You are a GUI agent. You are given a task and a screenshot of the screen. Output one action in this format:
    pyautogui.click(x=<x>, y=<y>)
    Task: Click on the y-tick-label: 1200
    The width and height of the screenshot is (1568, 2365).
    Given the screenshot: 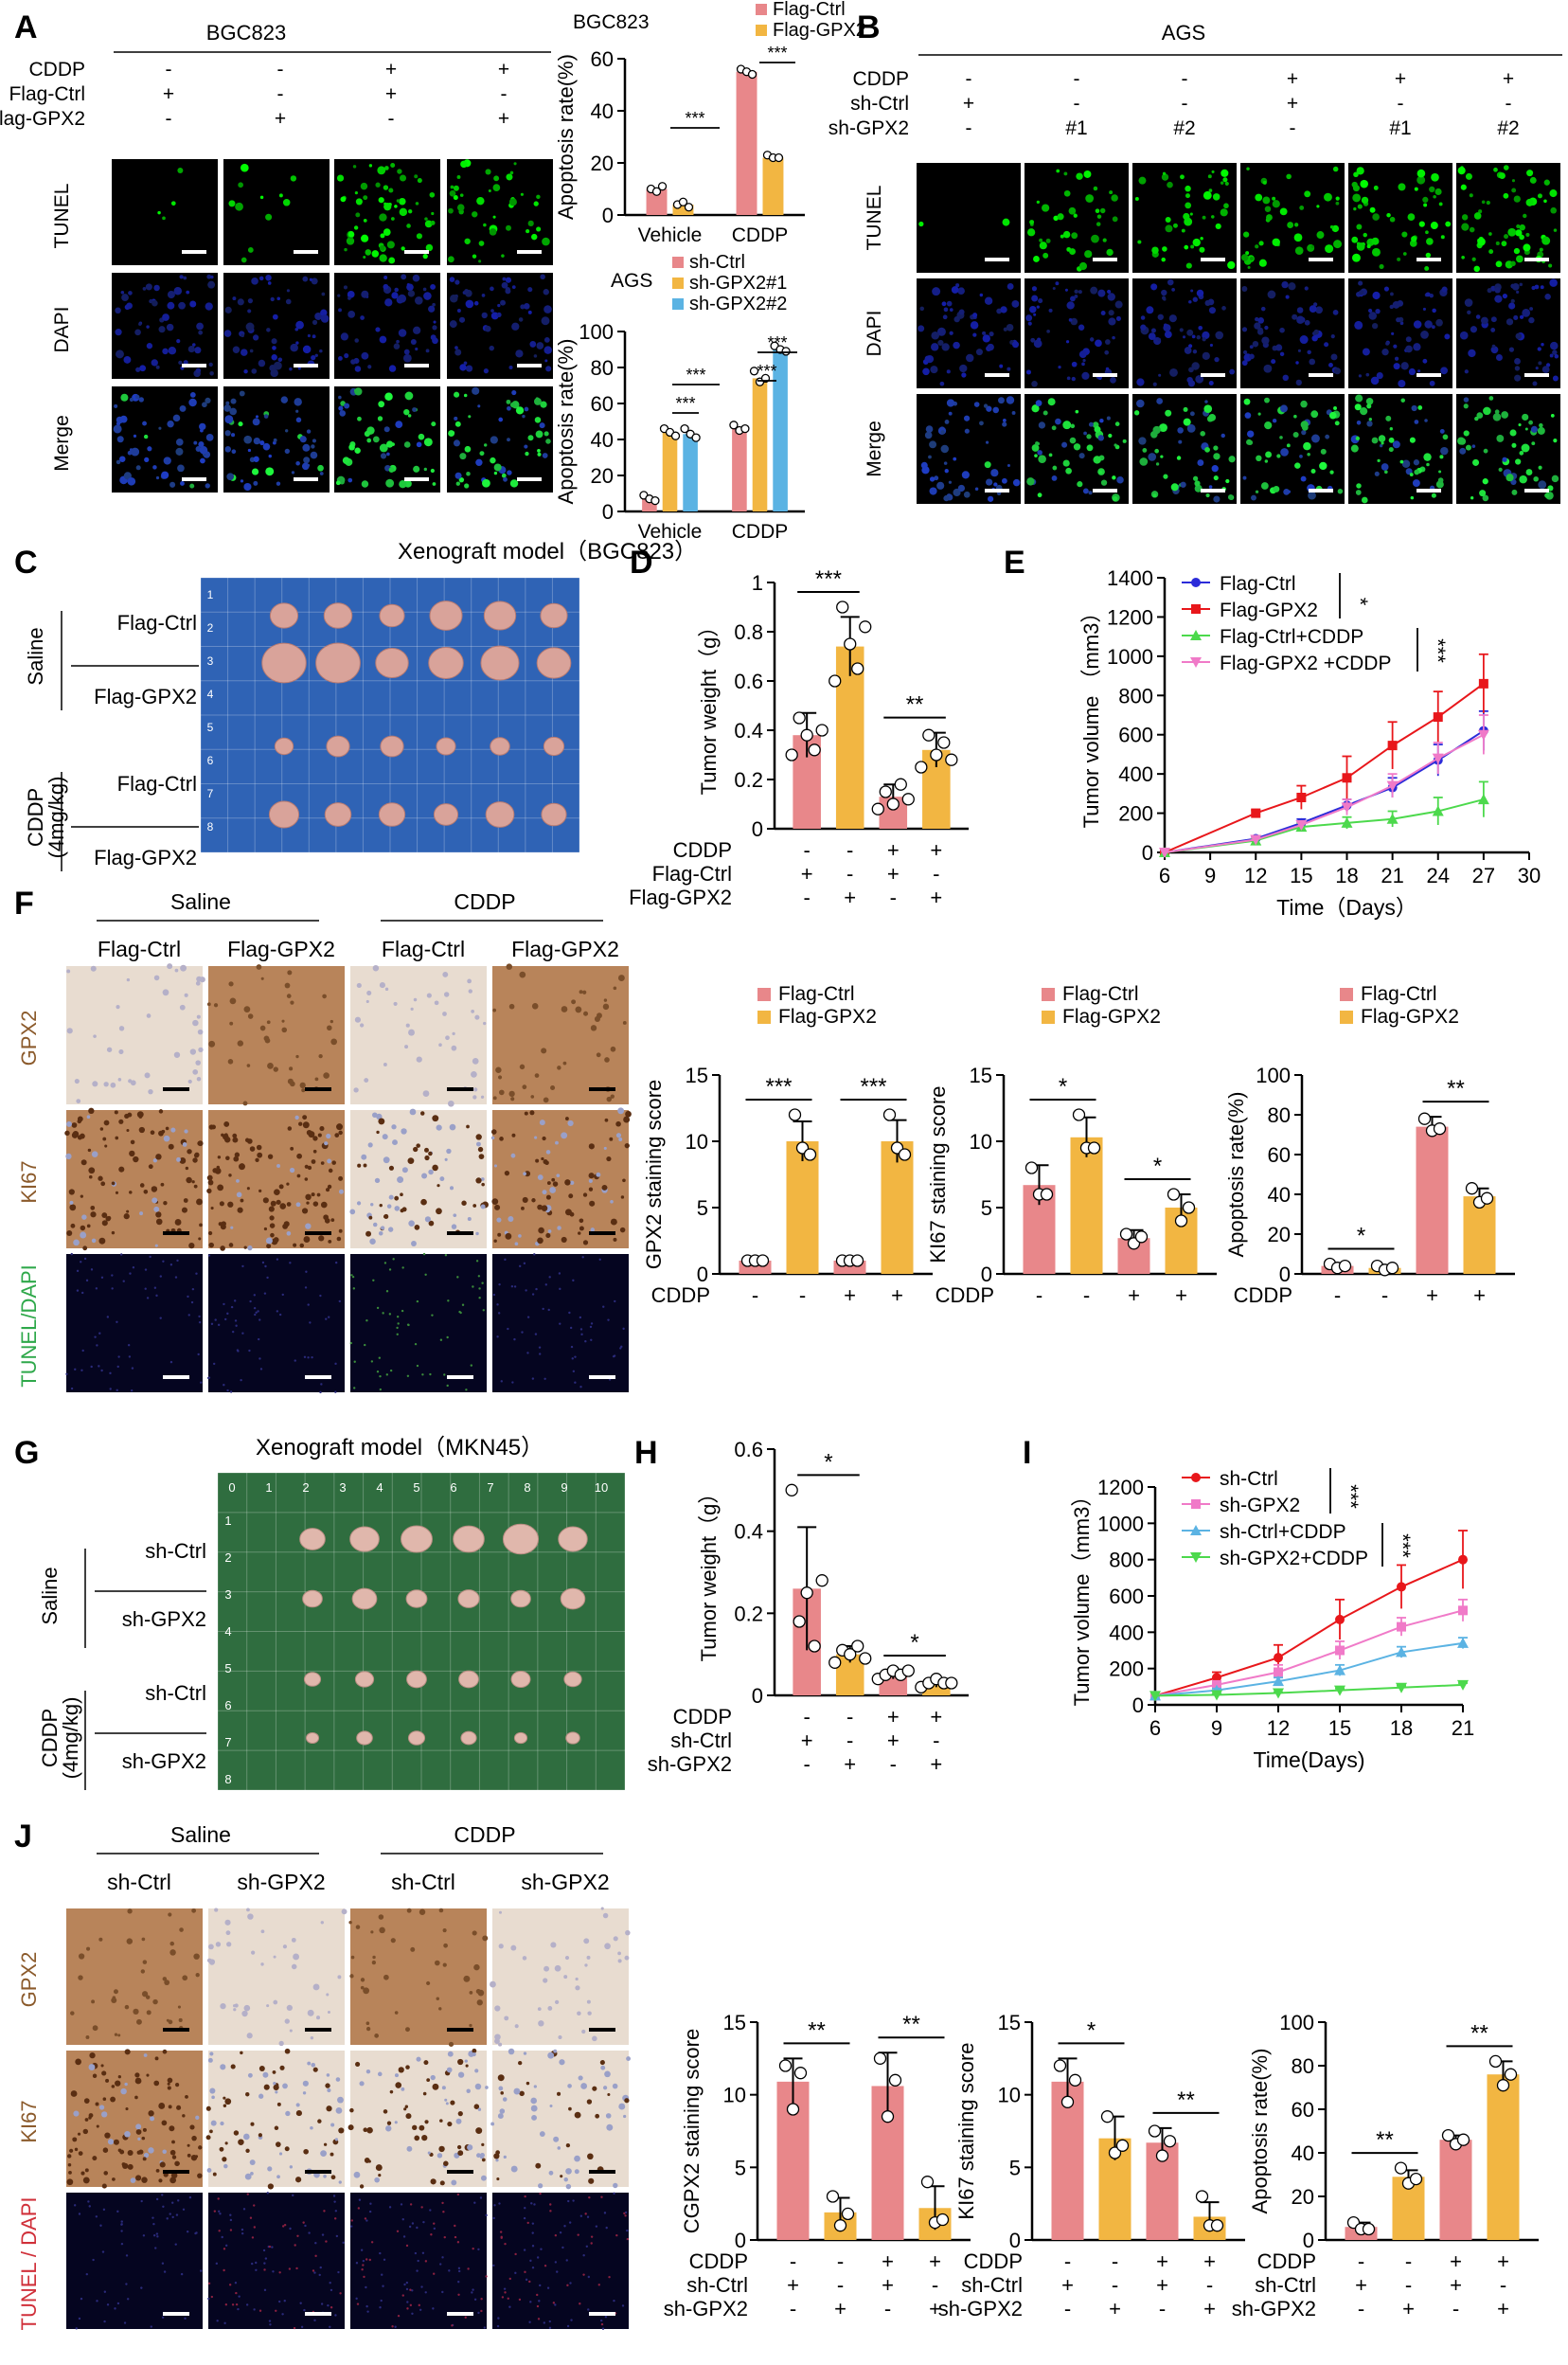 What is the action you would take?
    pyautogui.click(x=1120, y=1487)
    